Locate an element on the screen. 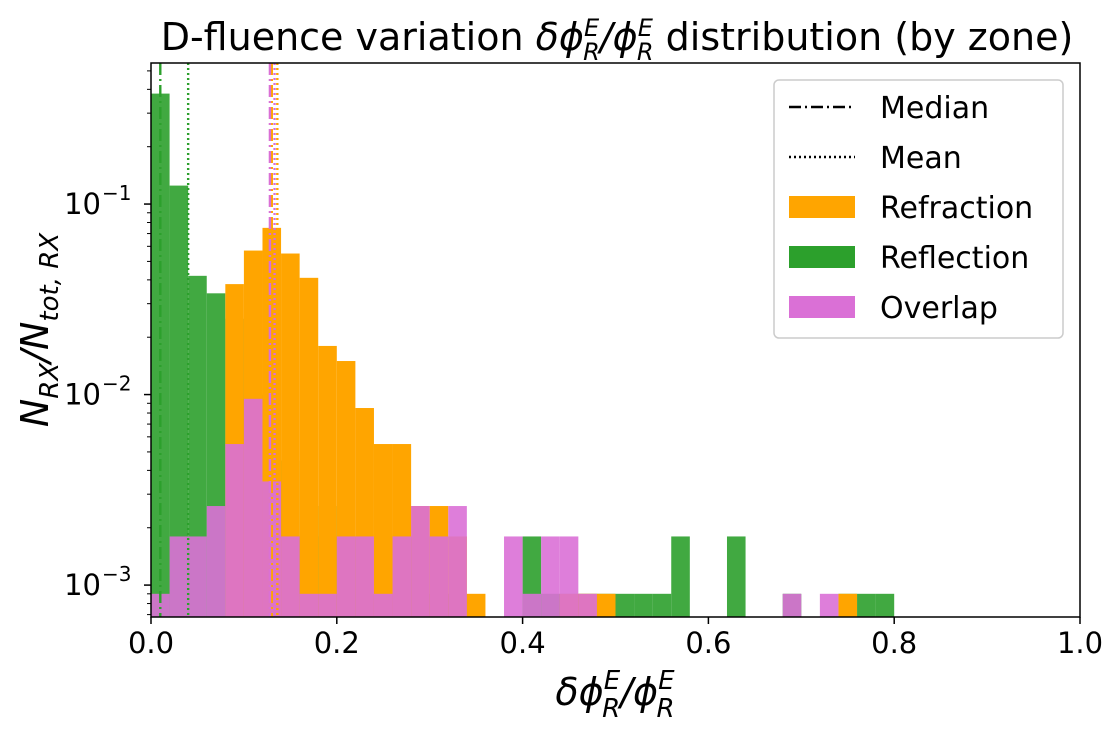 Image resolution: width=1119 pixels, height=732 pixels. x-tick-label: 0.0 is located at coordinates (151, 643).